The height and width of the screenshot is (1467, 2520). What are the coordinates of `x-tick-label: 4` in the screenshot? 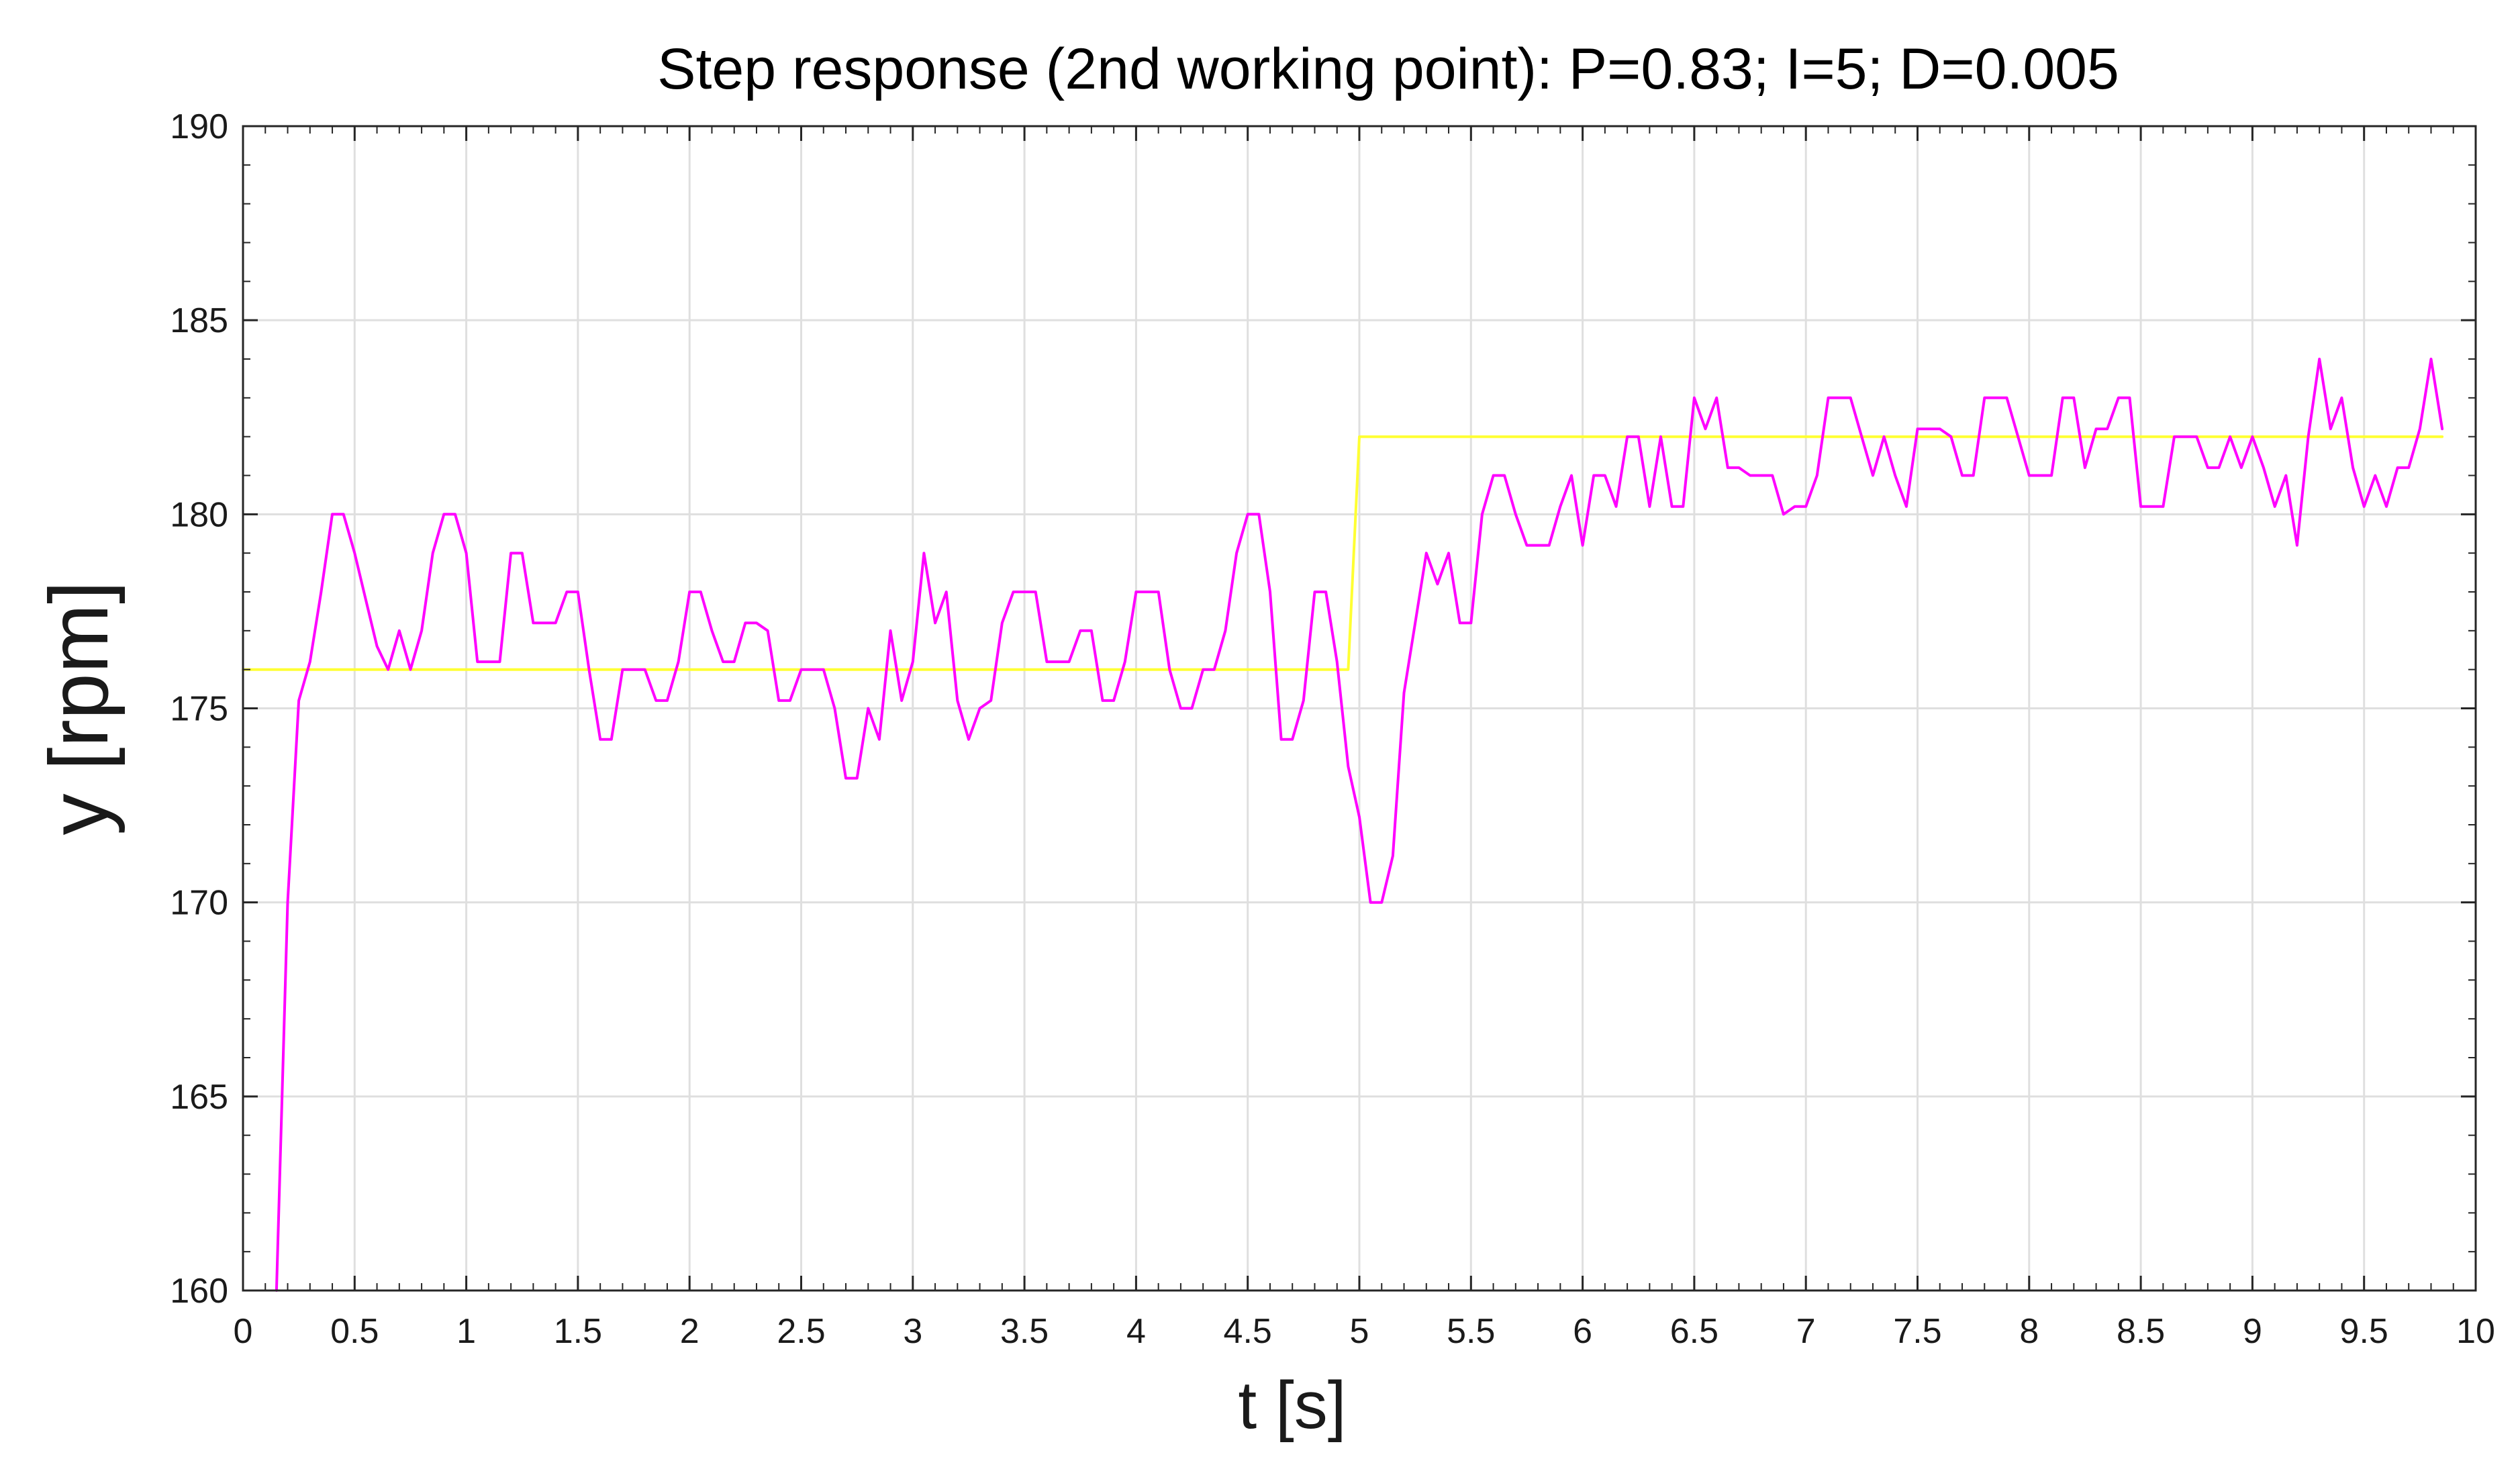 It's located at (1136, 1331).